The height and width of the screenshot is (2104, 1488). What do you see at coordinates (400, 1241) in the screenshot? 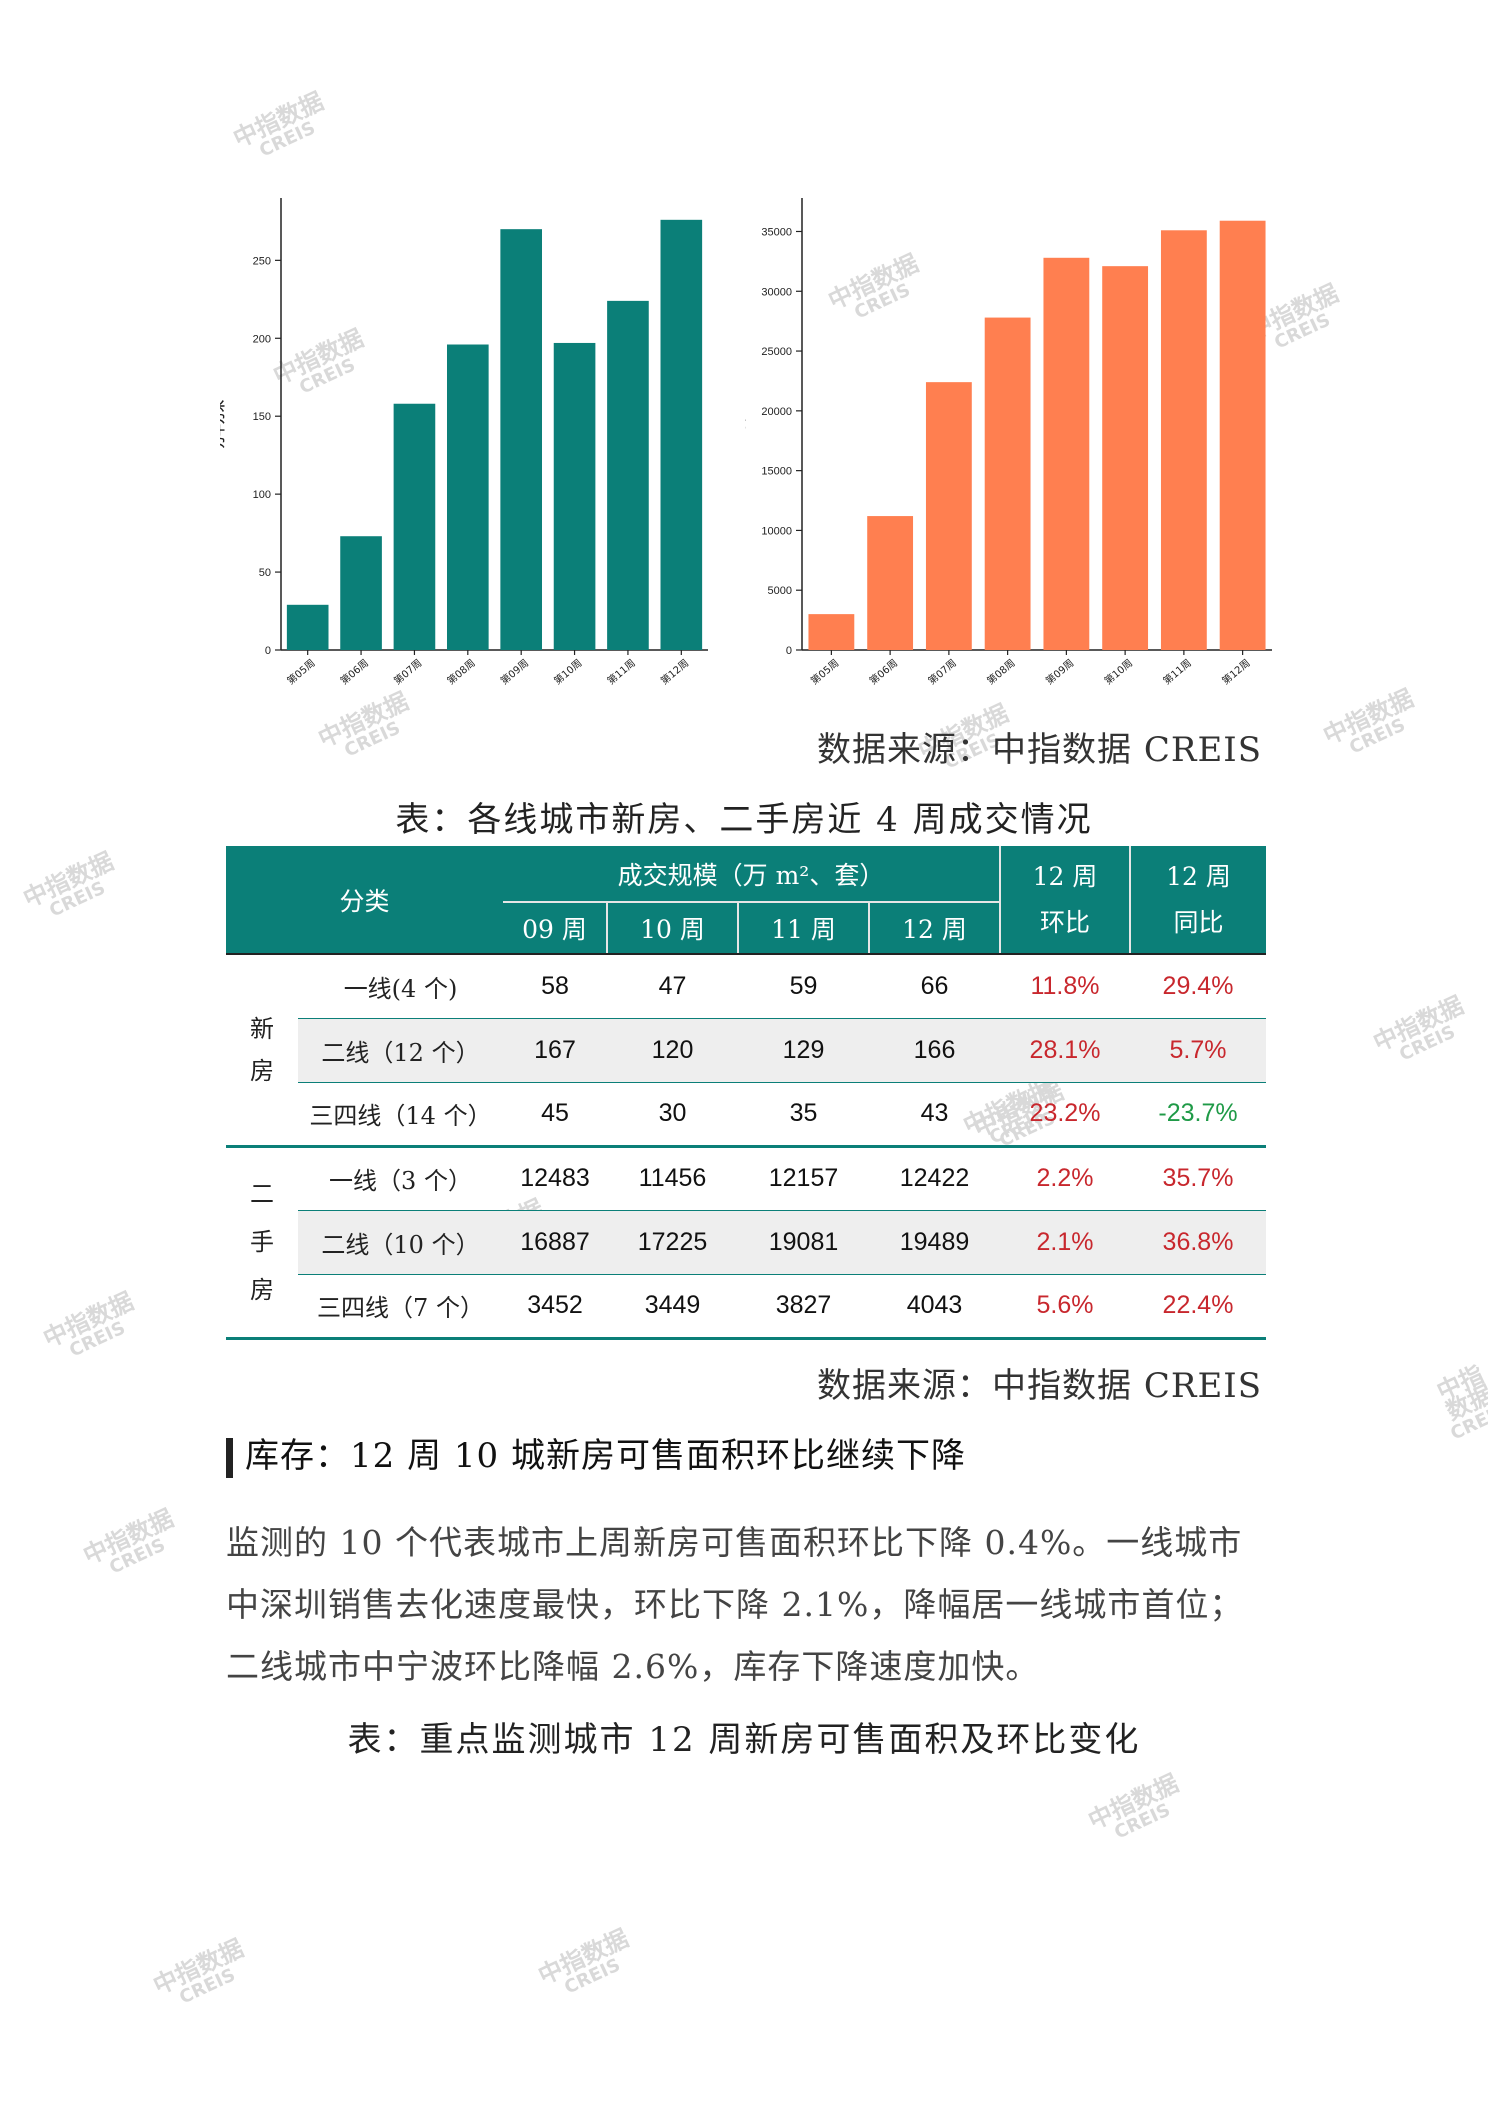
I see `row-label: 二线（10 个）` at bounding box center [400, 1241].